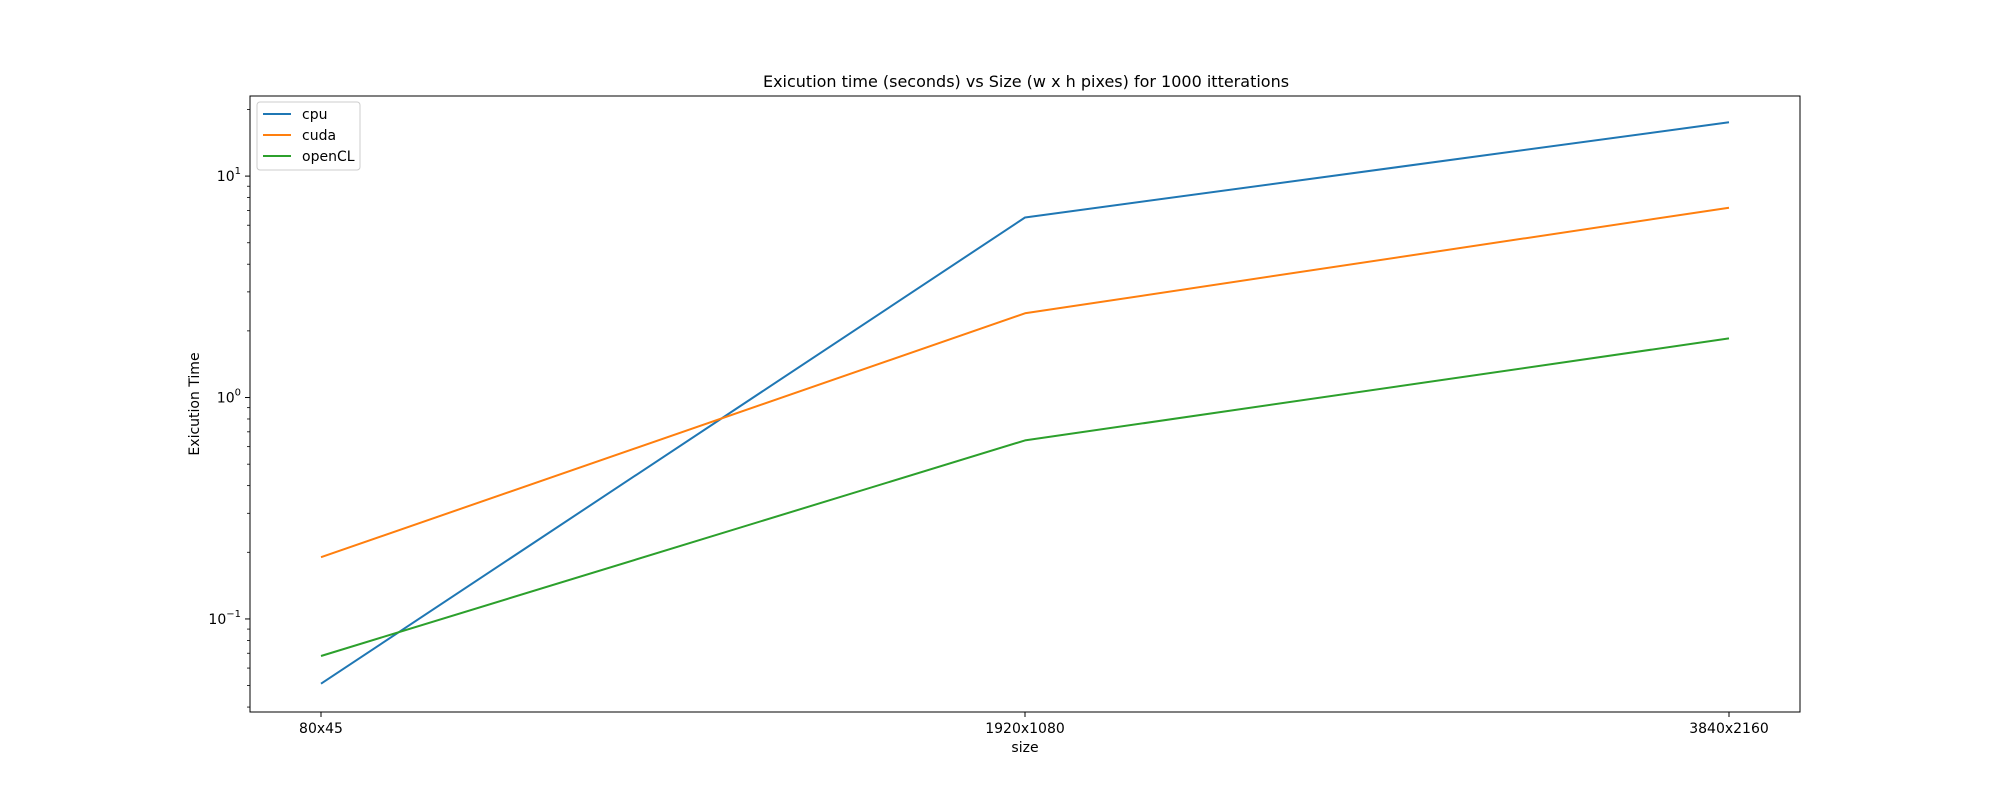  Describe the element at coordinates (1025, 729) in the screenshot. I see `x-tick-label: 1920x1080` at that location.